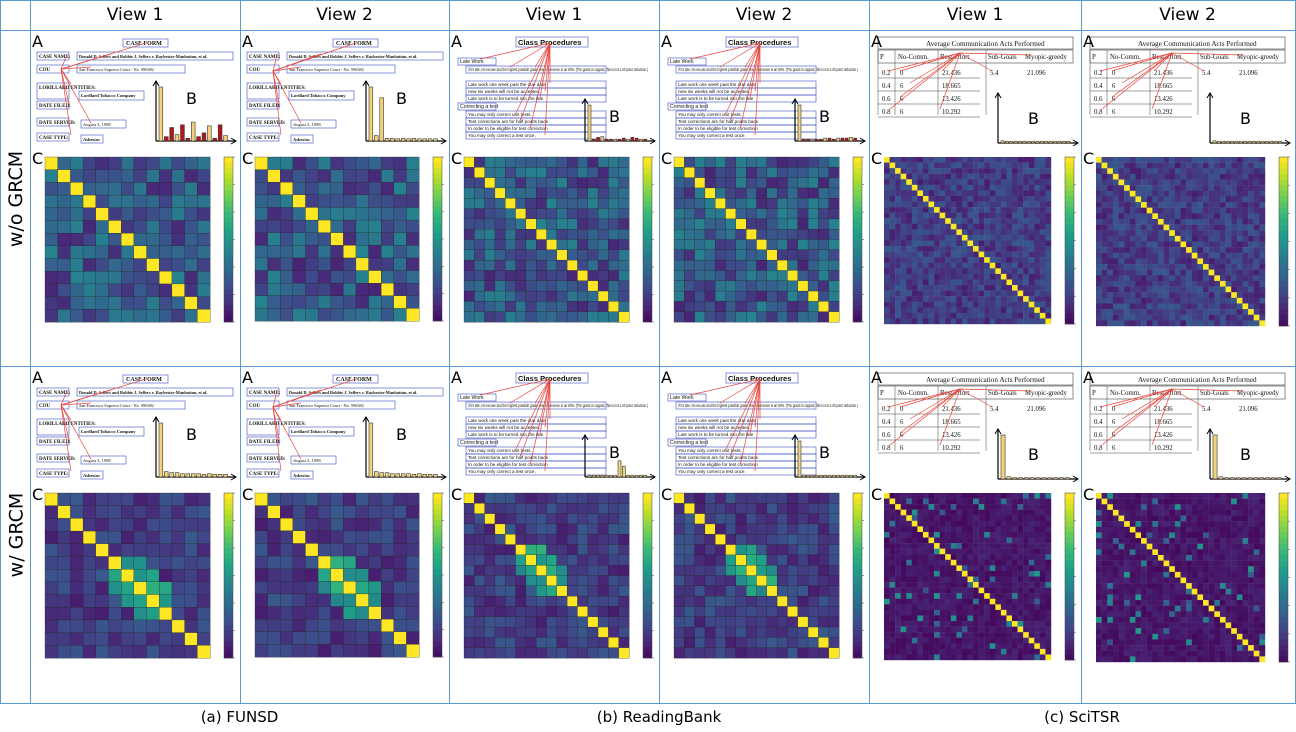  Describe the element at coordinates (913, 57) in the screenshot. I see `doc-text: No-Comm.` at that location.